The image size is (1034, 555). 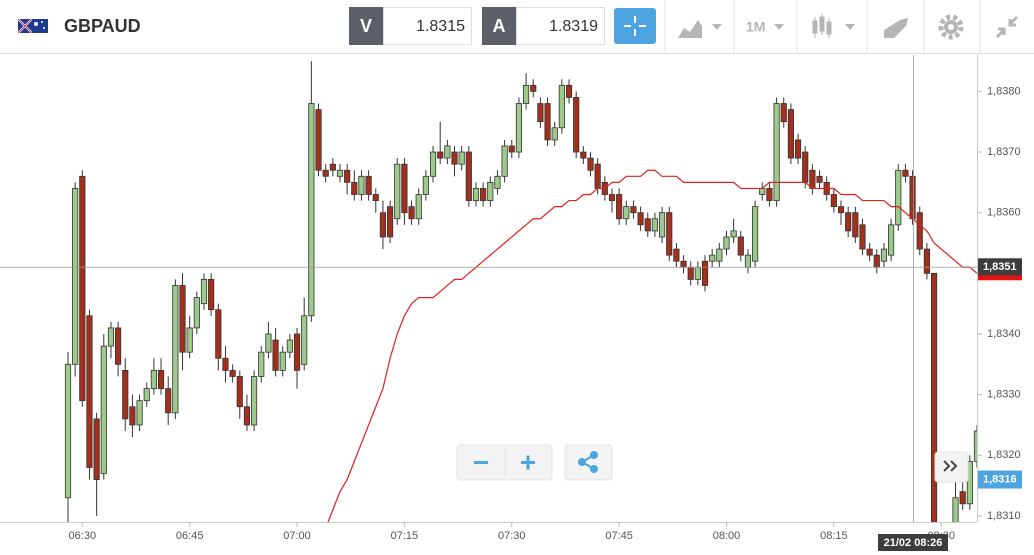 I want to click on last-price-box, so click(x=1000, y=479).